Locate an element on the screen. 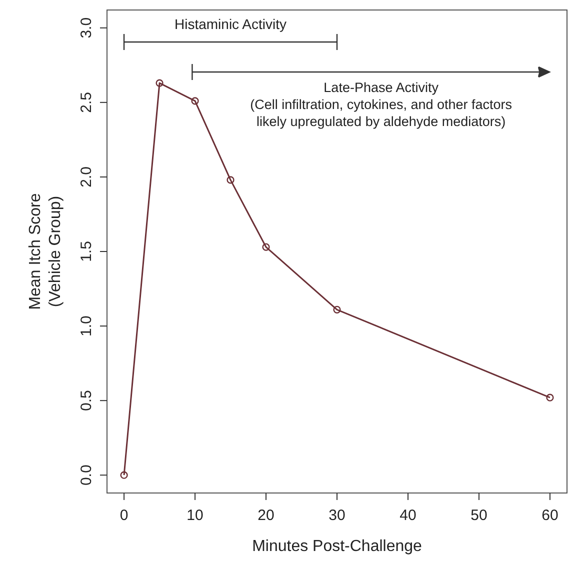 The height and width of the screenshot is (562, 572). x-tick-label: 20 is located at coordinates (266, 515).